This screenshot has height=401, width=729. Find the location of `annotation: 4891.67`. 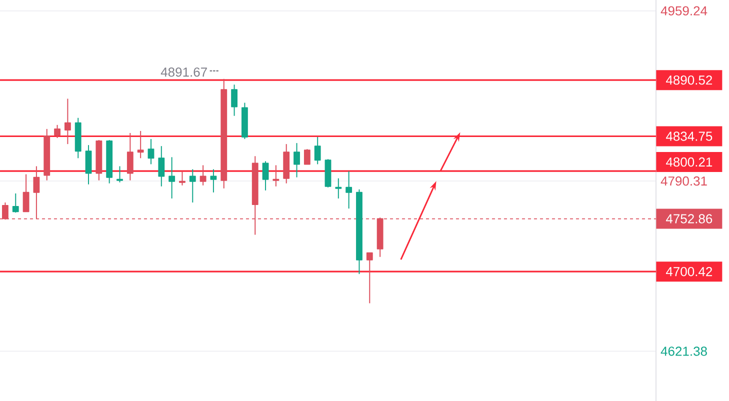

annotation: 4891.67 is located at coordinates (183, 72).